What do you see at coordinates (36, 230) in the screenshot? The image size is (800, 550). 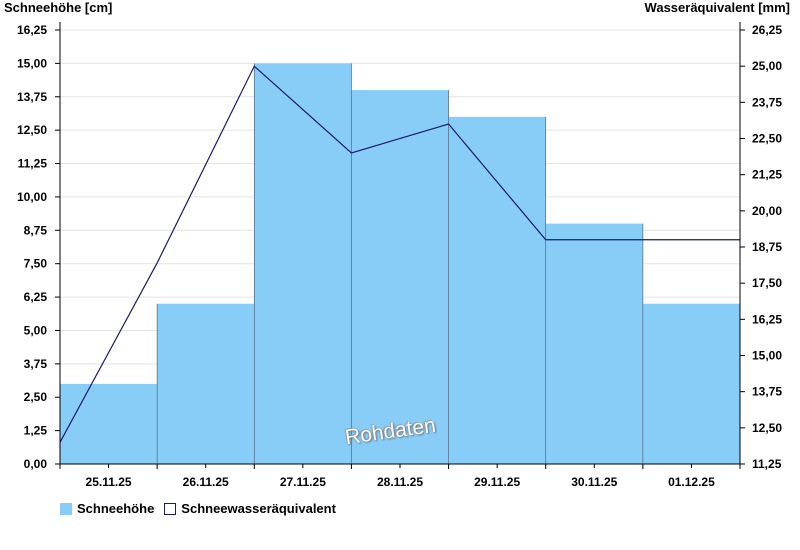 I see `y-tick-label-left: 8,75` at bounding box center [36, 230].